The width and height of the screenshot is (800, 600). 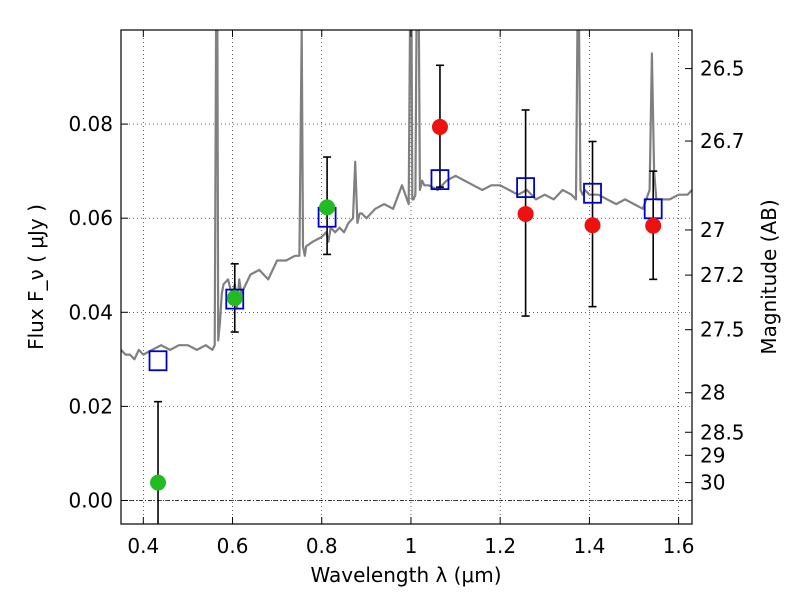 I want to click on x-tick-label: 0.4, so click(x=143, y=546).